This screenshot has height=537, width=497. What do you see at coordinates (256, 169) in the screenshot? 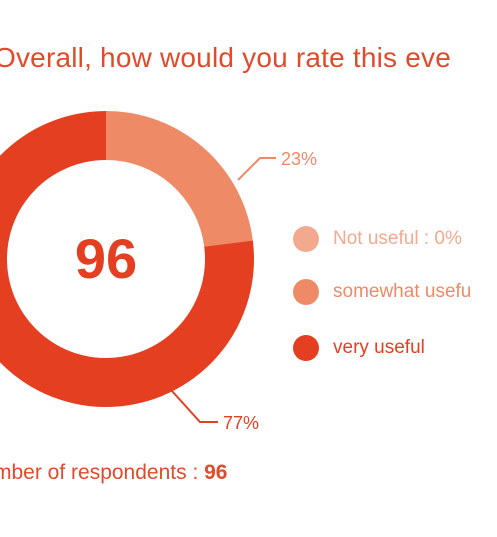
I see `leader-line-somewhat-useful` at bounding box center [256, 169].